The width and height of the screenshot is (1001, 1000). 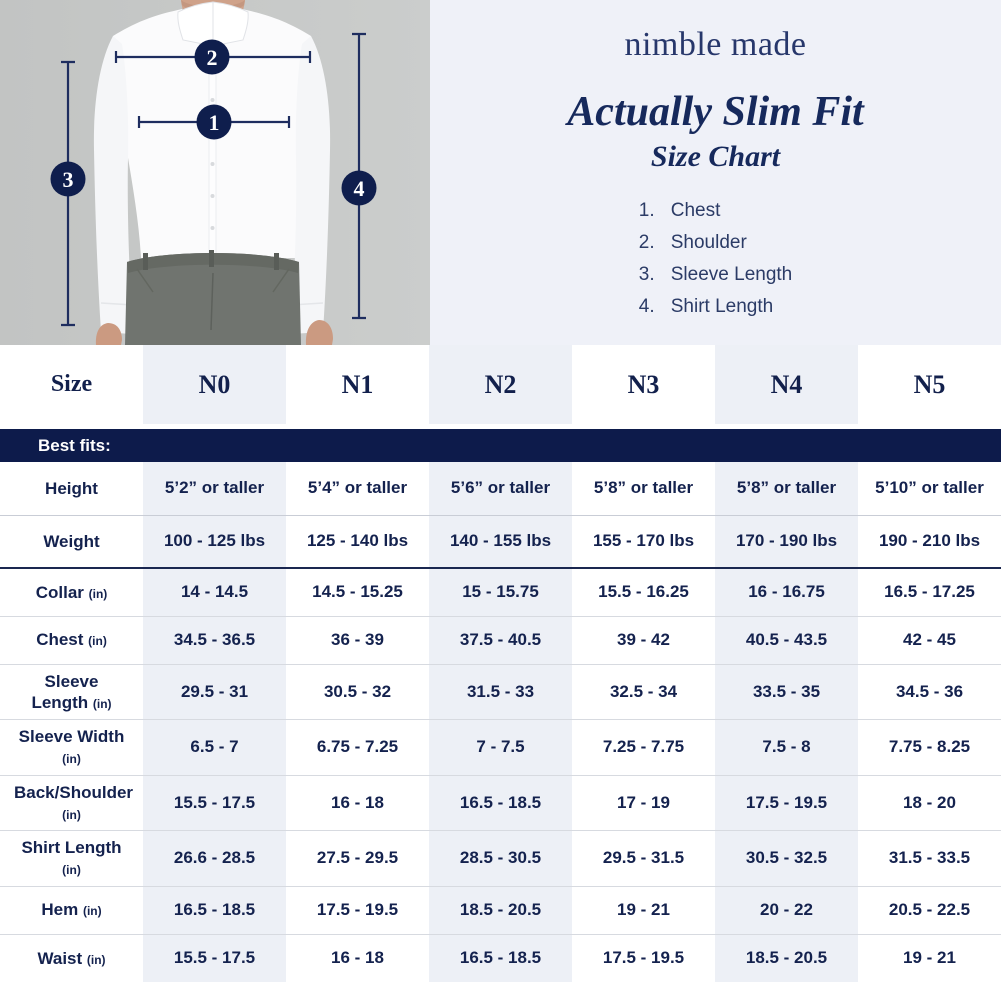 I want to click on value-cell: 28.5 - 30.5, so click(x=500, y=858).